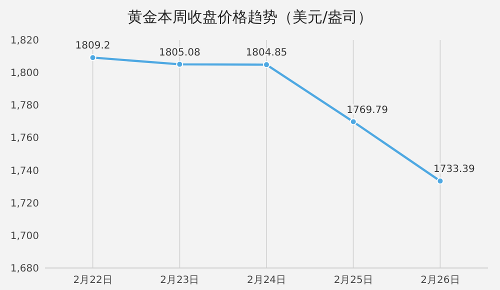 Image resolution: width=500 pixels, height=290 pixels. What do you see at coordinates (440, 280) in the screenshot?
I see `x-tick-label: 2月26日` at bounding box center [440, 280].